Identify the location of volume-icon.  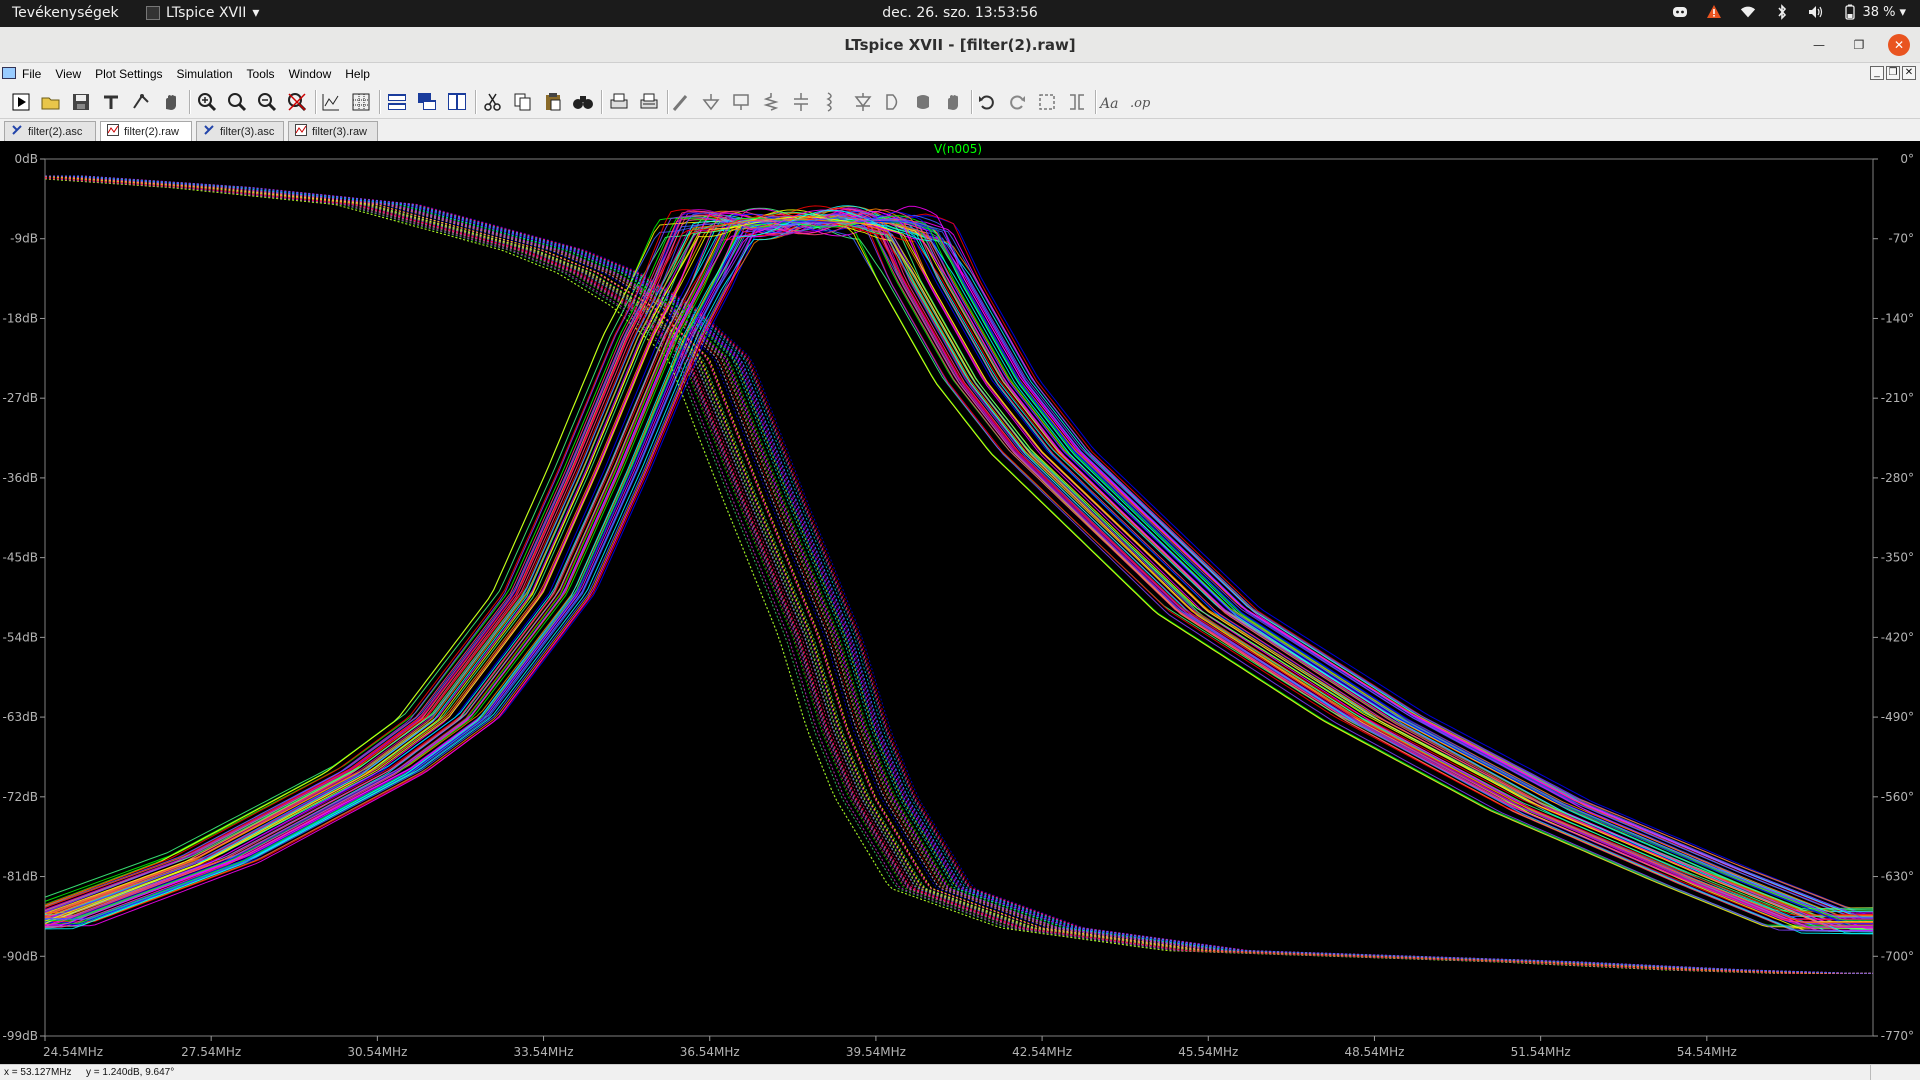
(1816, 12).